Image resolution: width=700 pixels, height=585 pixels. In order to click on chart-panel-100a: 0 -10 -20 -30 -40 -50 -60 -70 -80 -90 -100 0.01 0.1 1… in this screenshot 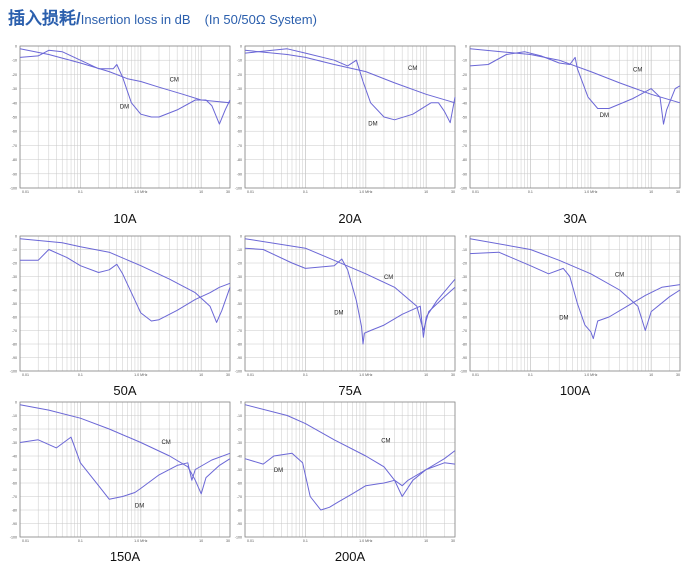, I will do `click(570, 306)`.